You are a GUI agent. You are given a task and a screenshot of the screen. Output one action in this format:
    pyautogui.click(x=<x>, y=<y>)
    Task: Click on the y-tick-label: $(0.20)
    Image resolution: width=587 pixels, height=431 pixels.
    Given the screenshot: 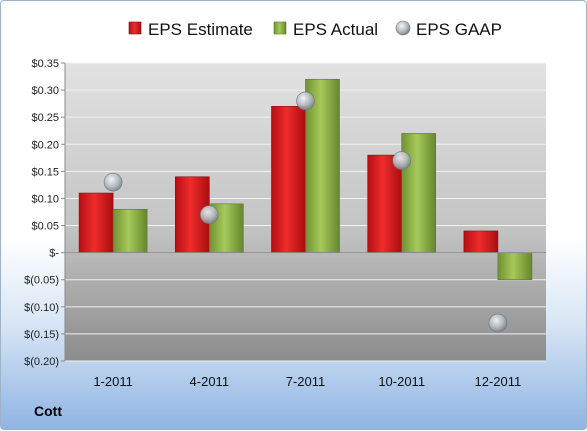 What is the action you would take?
    pyautogui.click(x=41, y=362)
    